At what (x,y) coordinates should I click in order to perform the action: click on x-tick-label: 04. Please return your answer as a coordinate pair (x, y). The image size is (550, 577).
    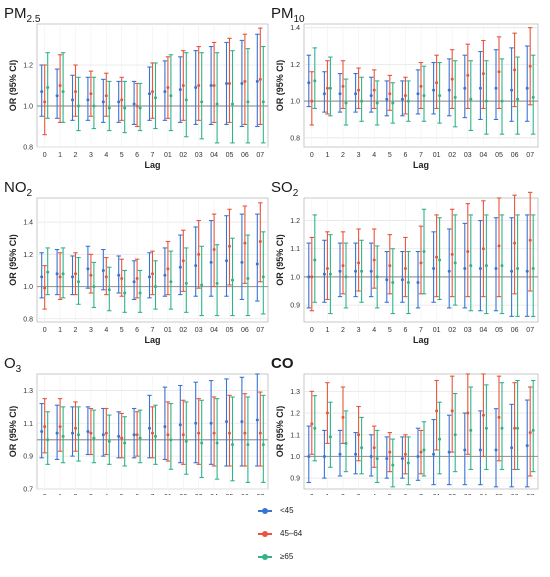
    Looking at the image, I should click on (484, 155).